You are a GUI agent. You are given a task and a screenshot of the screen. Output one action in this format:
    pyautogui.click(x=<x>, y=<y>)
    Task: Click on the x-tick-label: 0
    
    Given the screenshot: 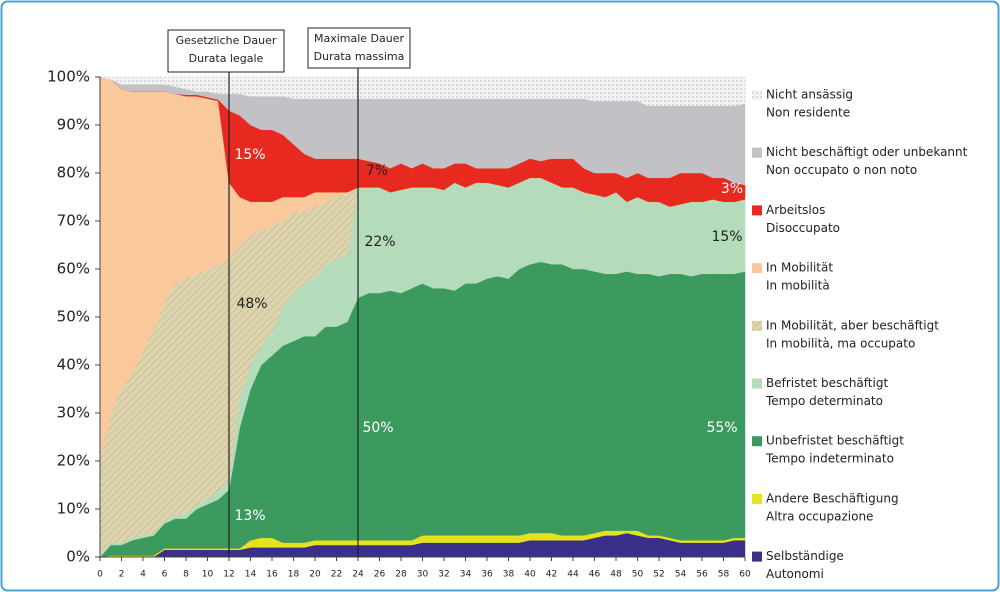 What is the action you would take?
    pyautogui.click(x=100, y=575)
    